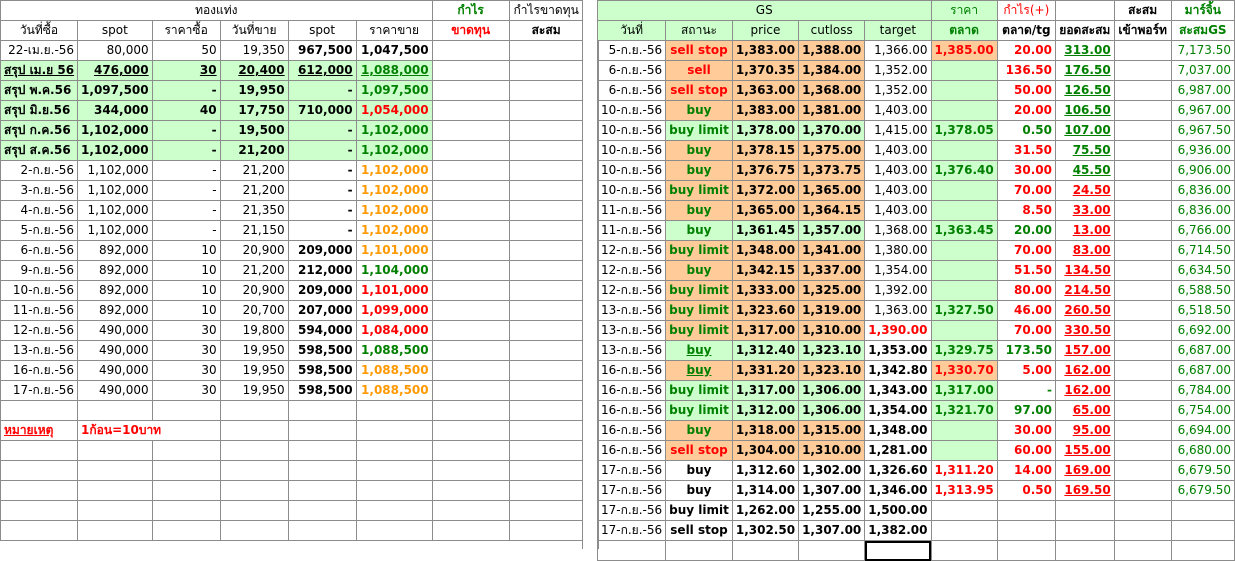 Image resolution: width=1235 pixels, height=561 pixels. Describe the element at coordinates (1084, 470) in the screenshot. I see `cum-cell: 169.00` at that location.